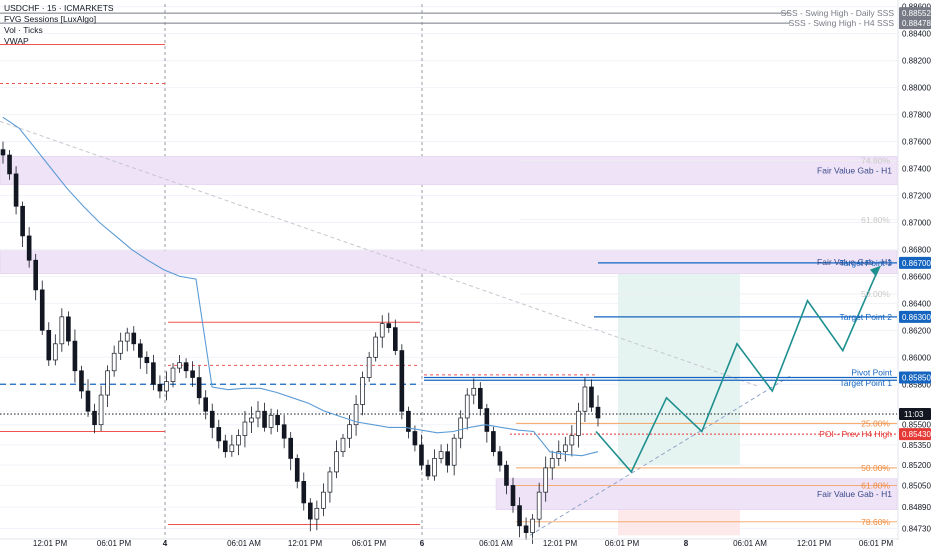 The height and width of the screenshot is (555, 932). I want to click on price-marker-label: 0.86700, so click(916, 263).